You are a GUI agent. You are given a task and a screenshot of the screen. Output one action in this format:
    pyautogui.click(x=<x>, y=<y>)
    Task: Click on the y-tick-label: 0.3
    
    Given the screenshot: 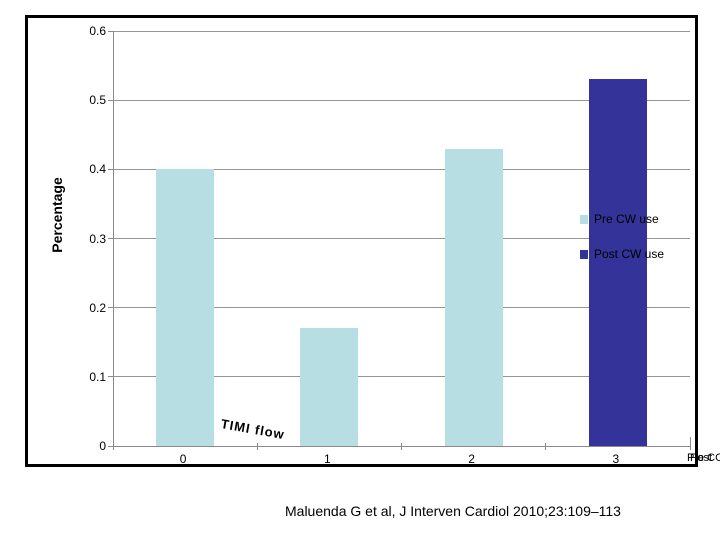 What is the action you would take?
    pyautogui.click(x=97, y=238)
    